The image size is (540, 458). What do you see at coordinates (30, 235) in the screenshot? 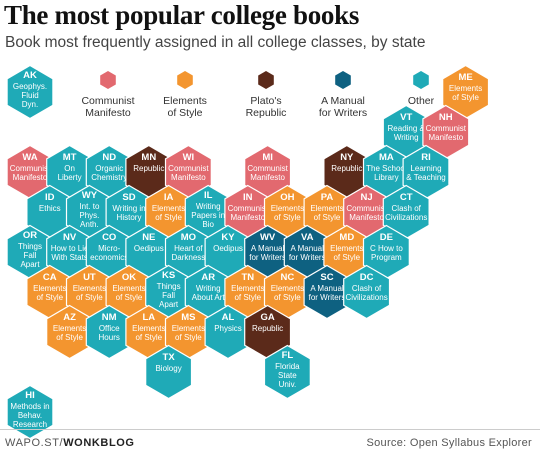
I see `state-abbr: OR` at bounding box center [30, 235].